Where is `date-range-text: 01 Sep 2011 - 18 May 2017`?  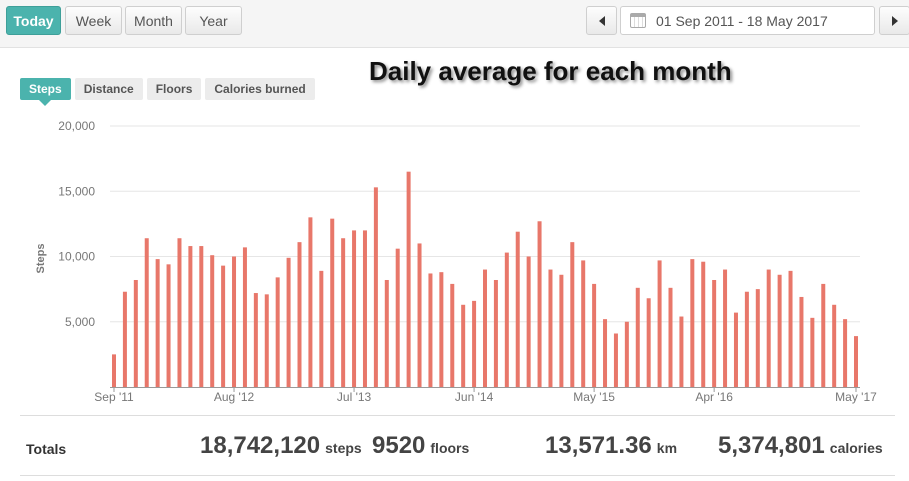 date-range-text: 01 Sep 2011 - 18 May 2017 is located at coordinates (742, 20).